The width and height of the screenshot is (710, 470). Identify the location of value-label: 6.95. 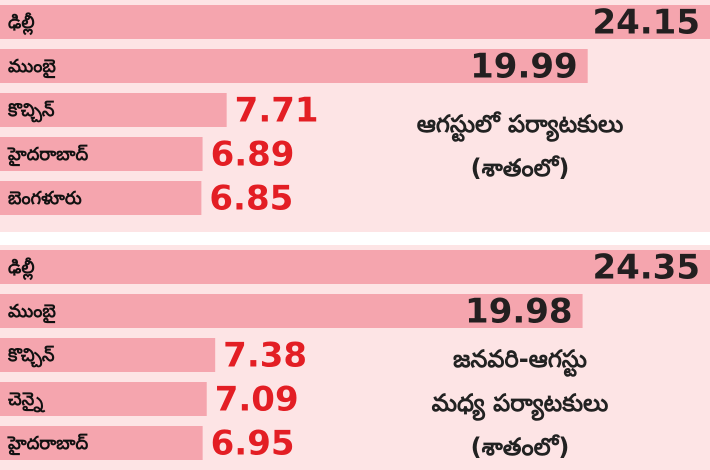
(253, 444).